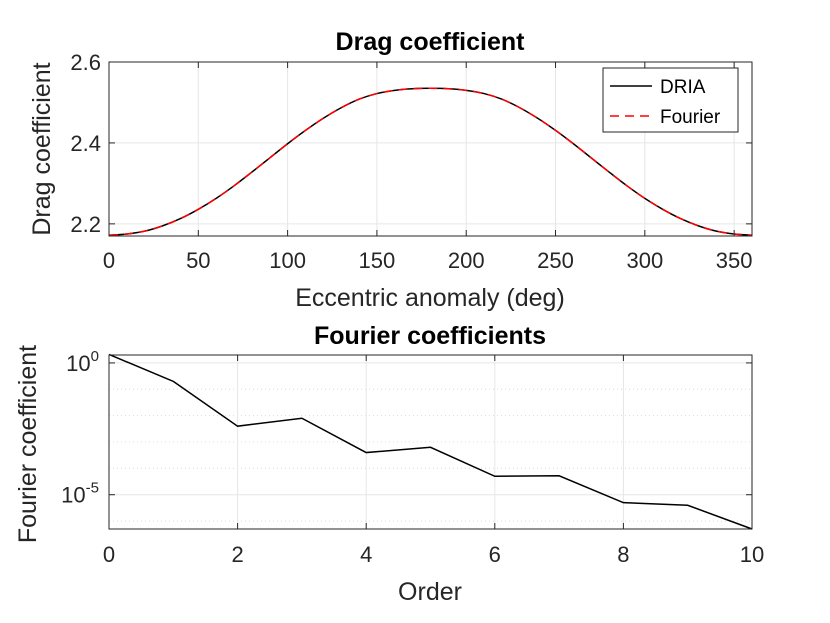  I want to click on x-tick-label: 350, so click(734, 260).